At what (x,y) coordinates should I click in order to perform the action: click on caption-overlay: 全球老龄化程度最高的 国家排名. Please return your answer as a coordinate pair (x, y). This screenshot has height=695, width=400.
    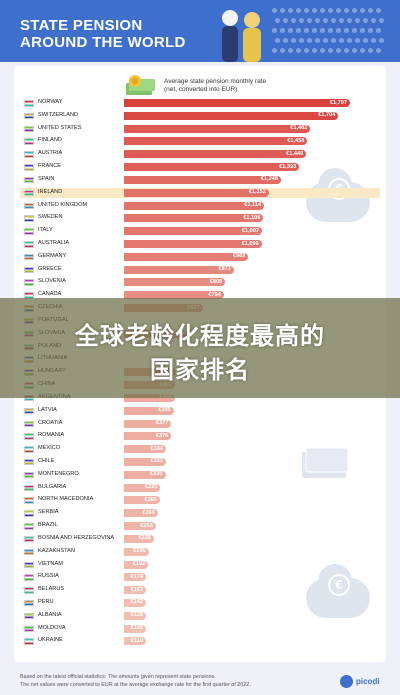
    Looking at the image, I should click on (200, 348).